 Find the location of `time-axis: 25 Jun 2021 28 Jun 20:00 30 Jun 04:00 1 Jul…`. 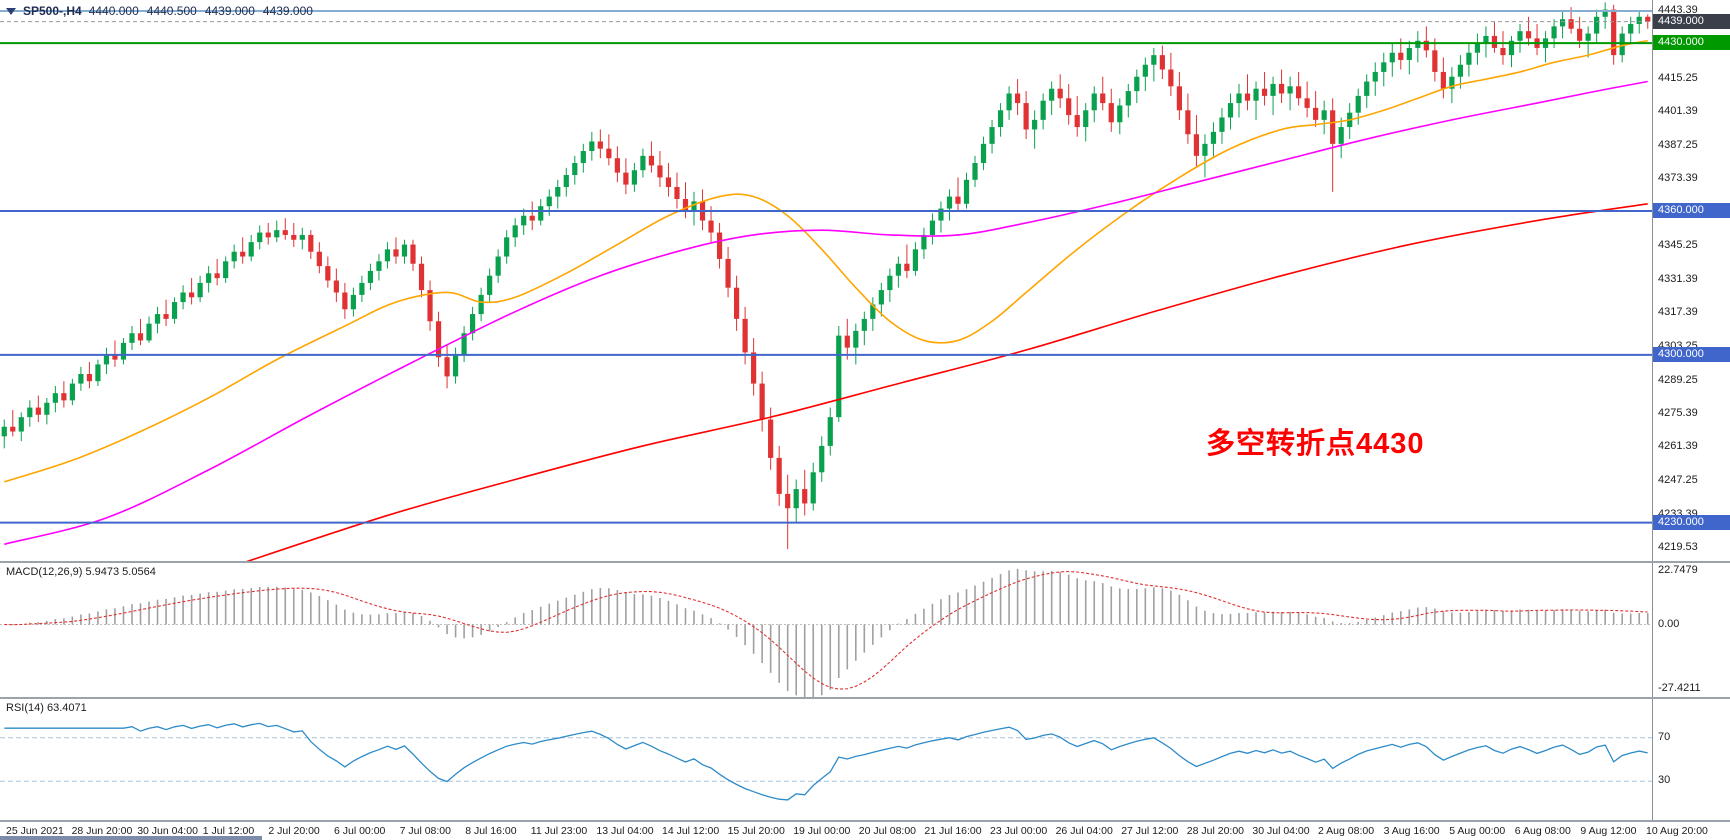

time-axis: 25 Jun 2021 28 Jun 20:00 30 Jun 04:00 1 Jul… is located at coordinates (865, 831).